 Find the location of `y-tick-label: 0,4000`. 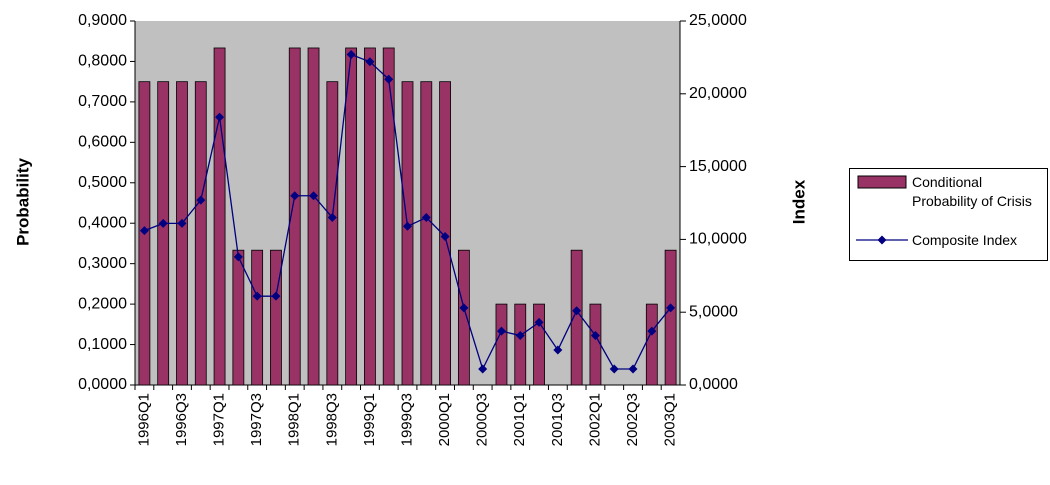

y-tick-label: 0,4000 is located at coordinates (102, 222).